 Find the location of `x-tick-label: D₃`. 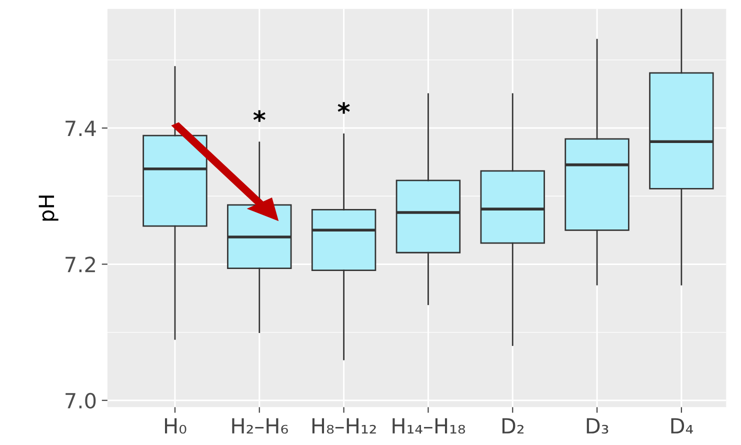

x-tick-label: D₃ is located at coordinates (597, 426).